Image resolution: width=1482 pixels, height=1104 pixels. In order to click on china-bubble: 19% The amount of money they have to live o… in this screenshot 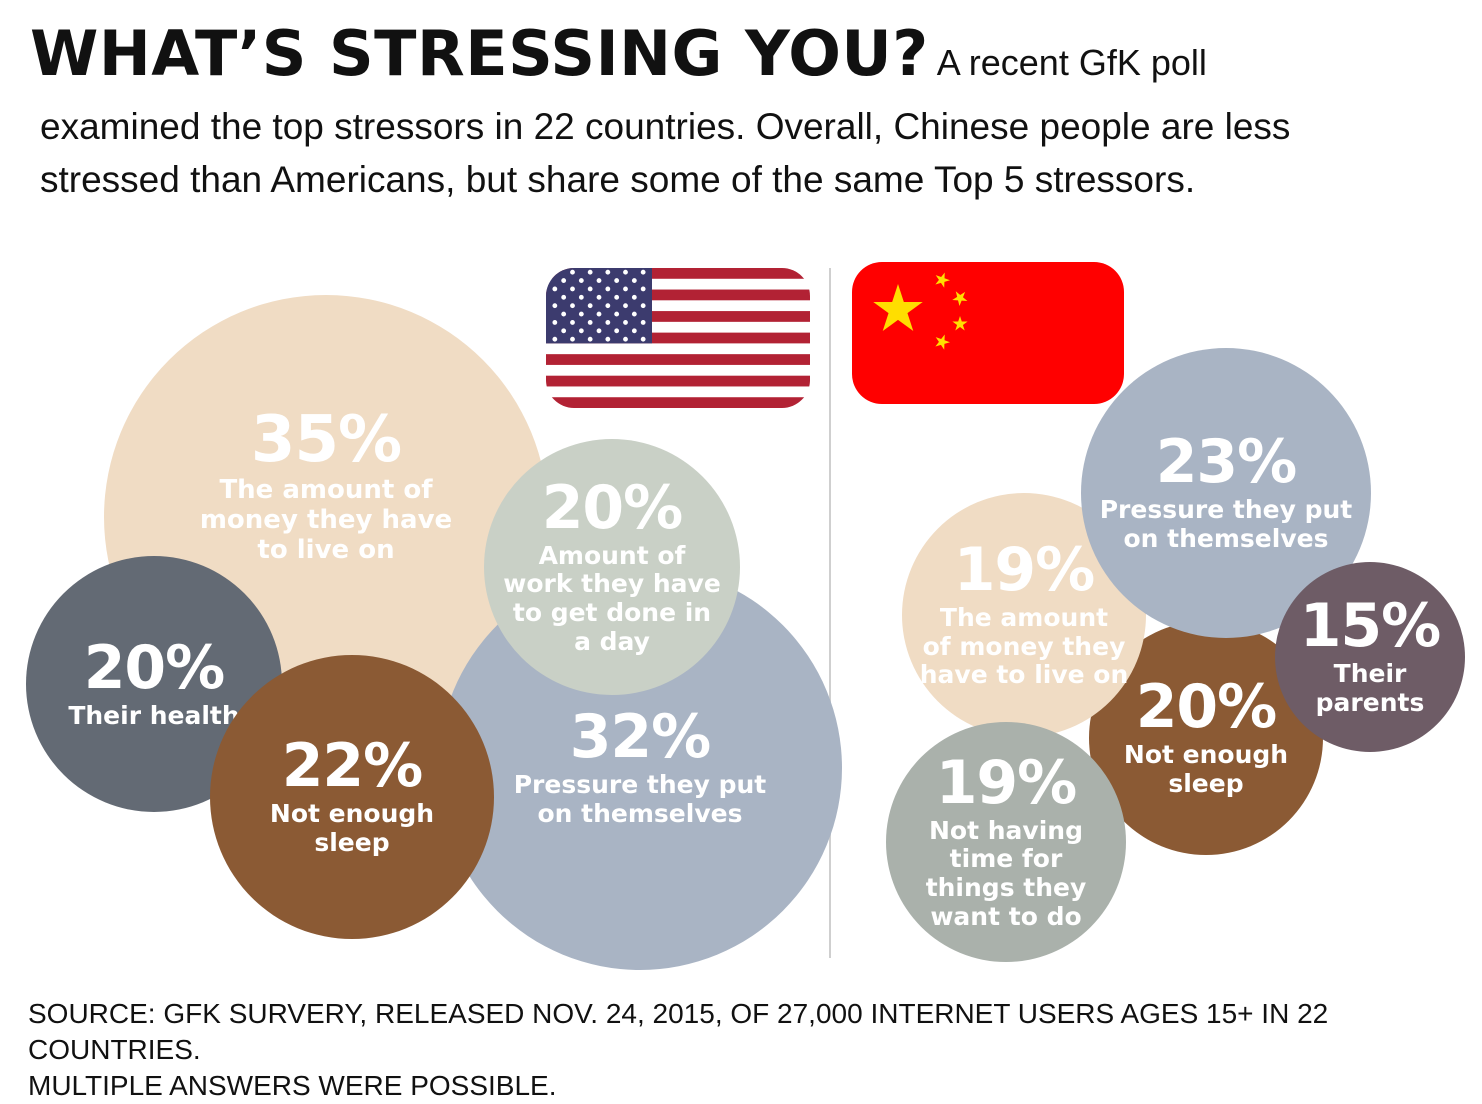, I will do `click(1024, 615)`.